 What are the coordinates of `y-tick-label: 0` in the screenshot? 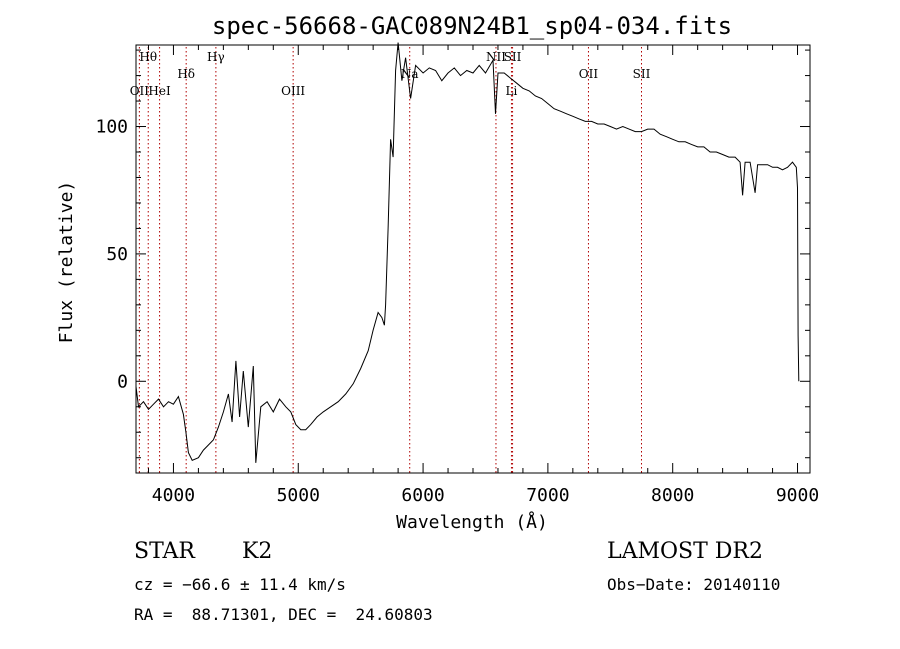 It's located at (122, 381).